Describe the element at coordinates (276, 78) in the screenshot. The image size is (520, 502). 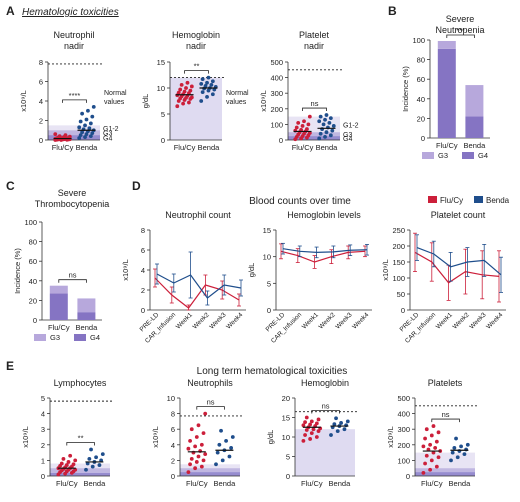
I see `A3-ytick-label-4: 400` at that location.